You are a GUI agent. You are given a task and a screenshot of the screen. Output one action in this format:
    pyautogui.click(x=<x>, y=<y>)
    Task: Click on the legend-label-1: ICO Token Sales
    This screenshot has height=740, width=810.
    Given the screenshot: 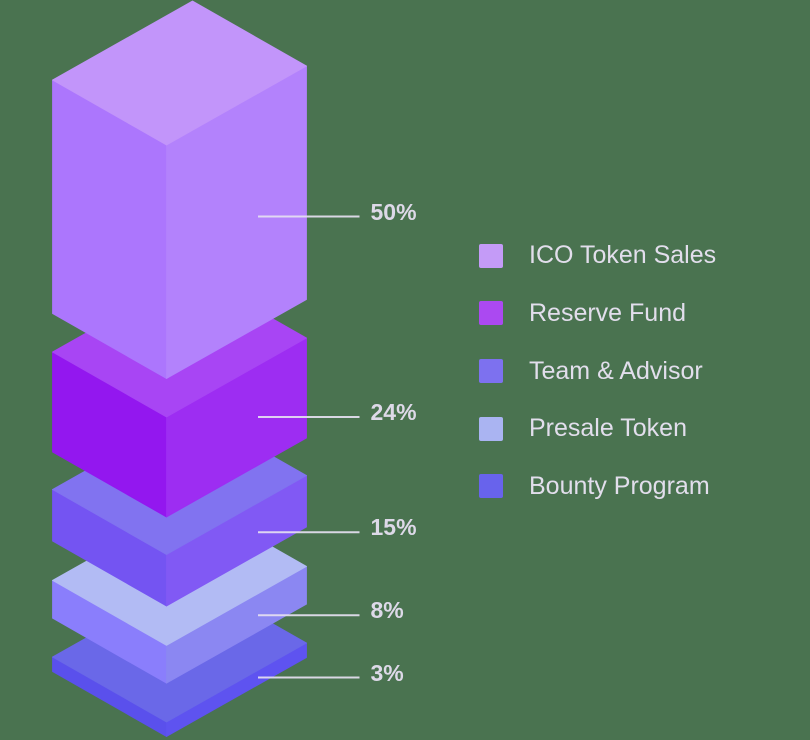 What is the action you would take?
    pyautogui.click(x=623, y=255)
    